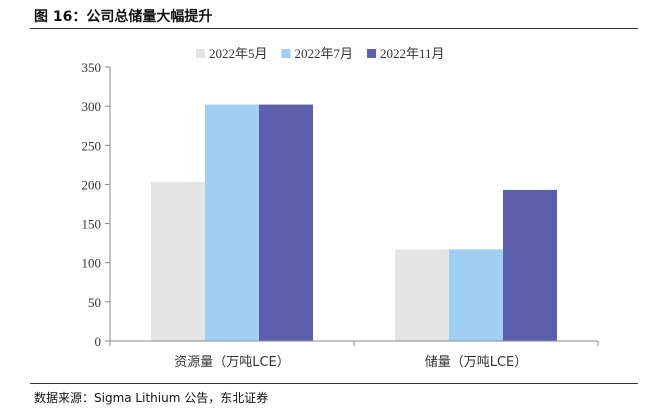  What do you see at coordinates (324, 53) in the screenshot?
I see `legend-label: 2022年7月` at bounding box center [324, 53].